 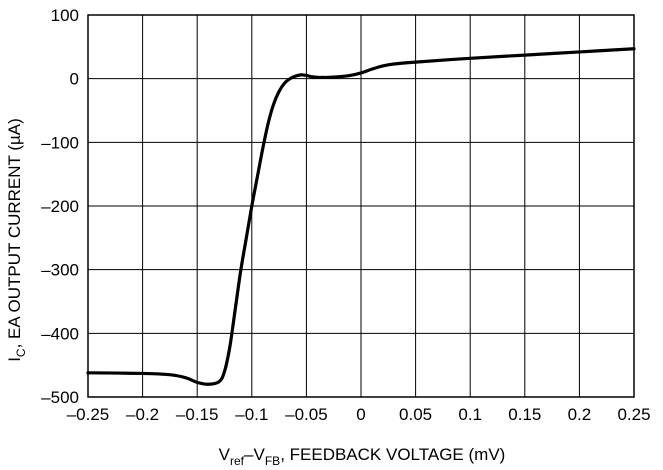 I want to click on y-tick-label: –300, so click(x=60, y=270).